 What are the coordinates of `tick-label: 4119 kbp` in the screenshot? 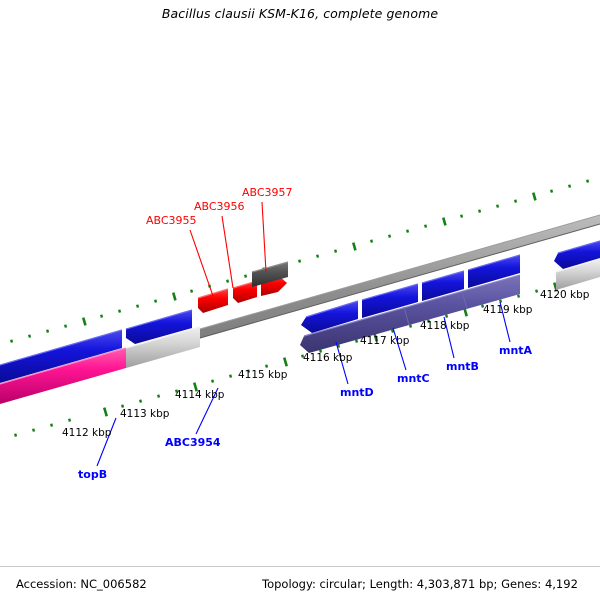 It's located at (508, 310).